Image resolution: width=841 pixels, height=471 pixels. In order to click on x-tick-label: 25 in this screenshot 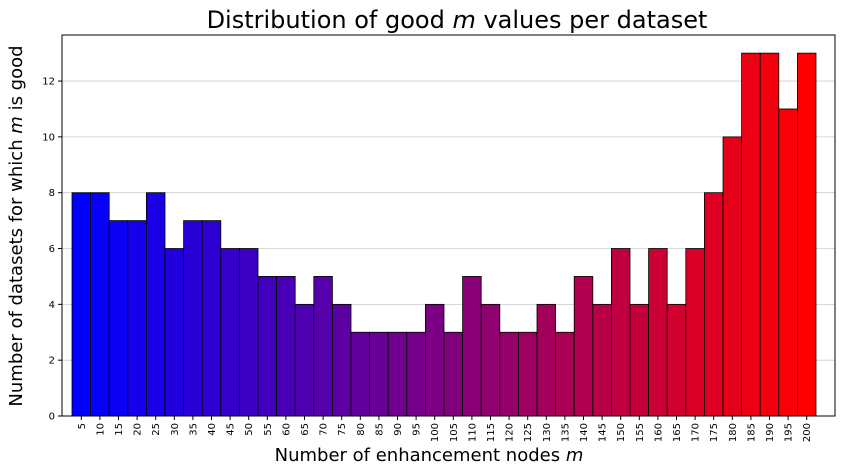, I will do `click(156, 429)`.